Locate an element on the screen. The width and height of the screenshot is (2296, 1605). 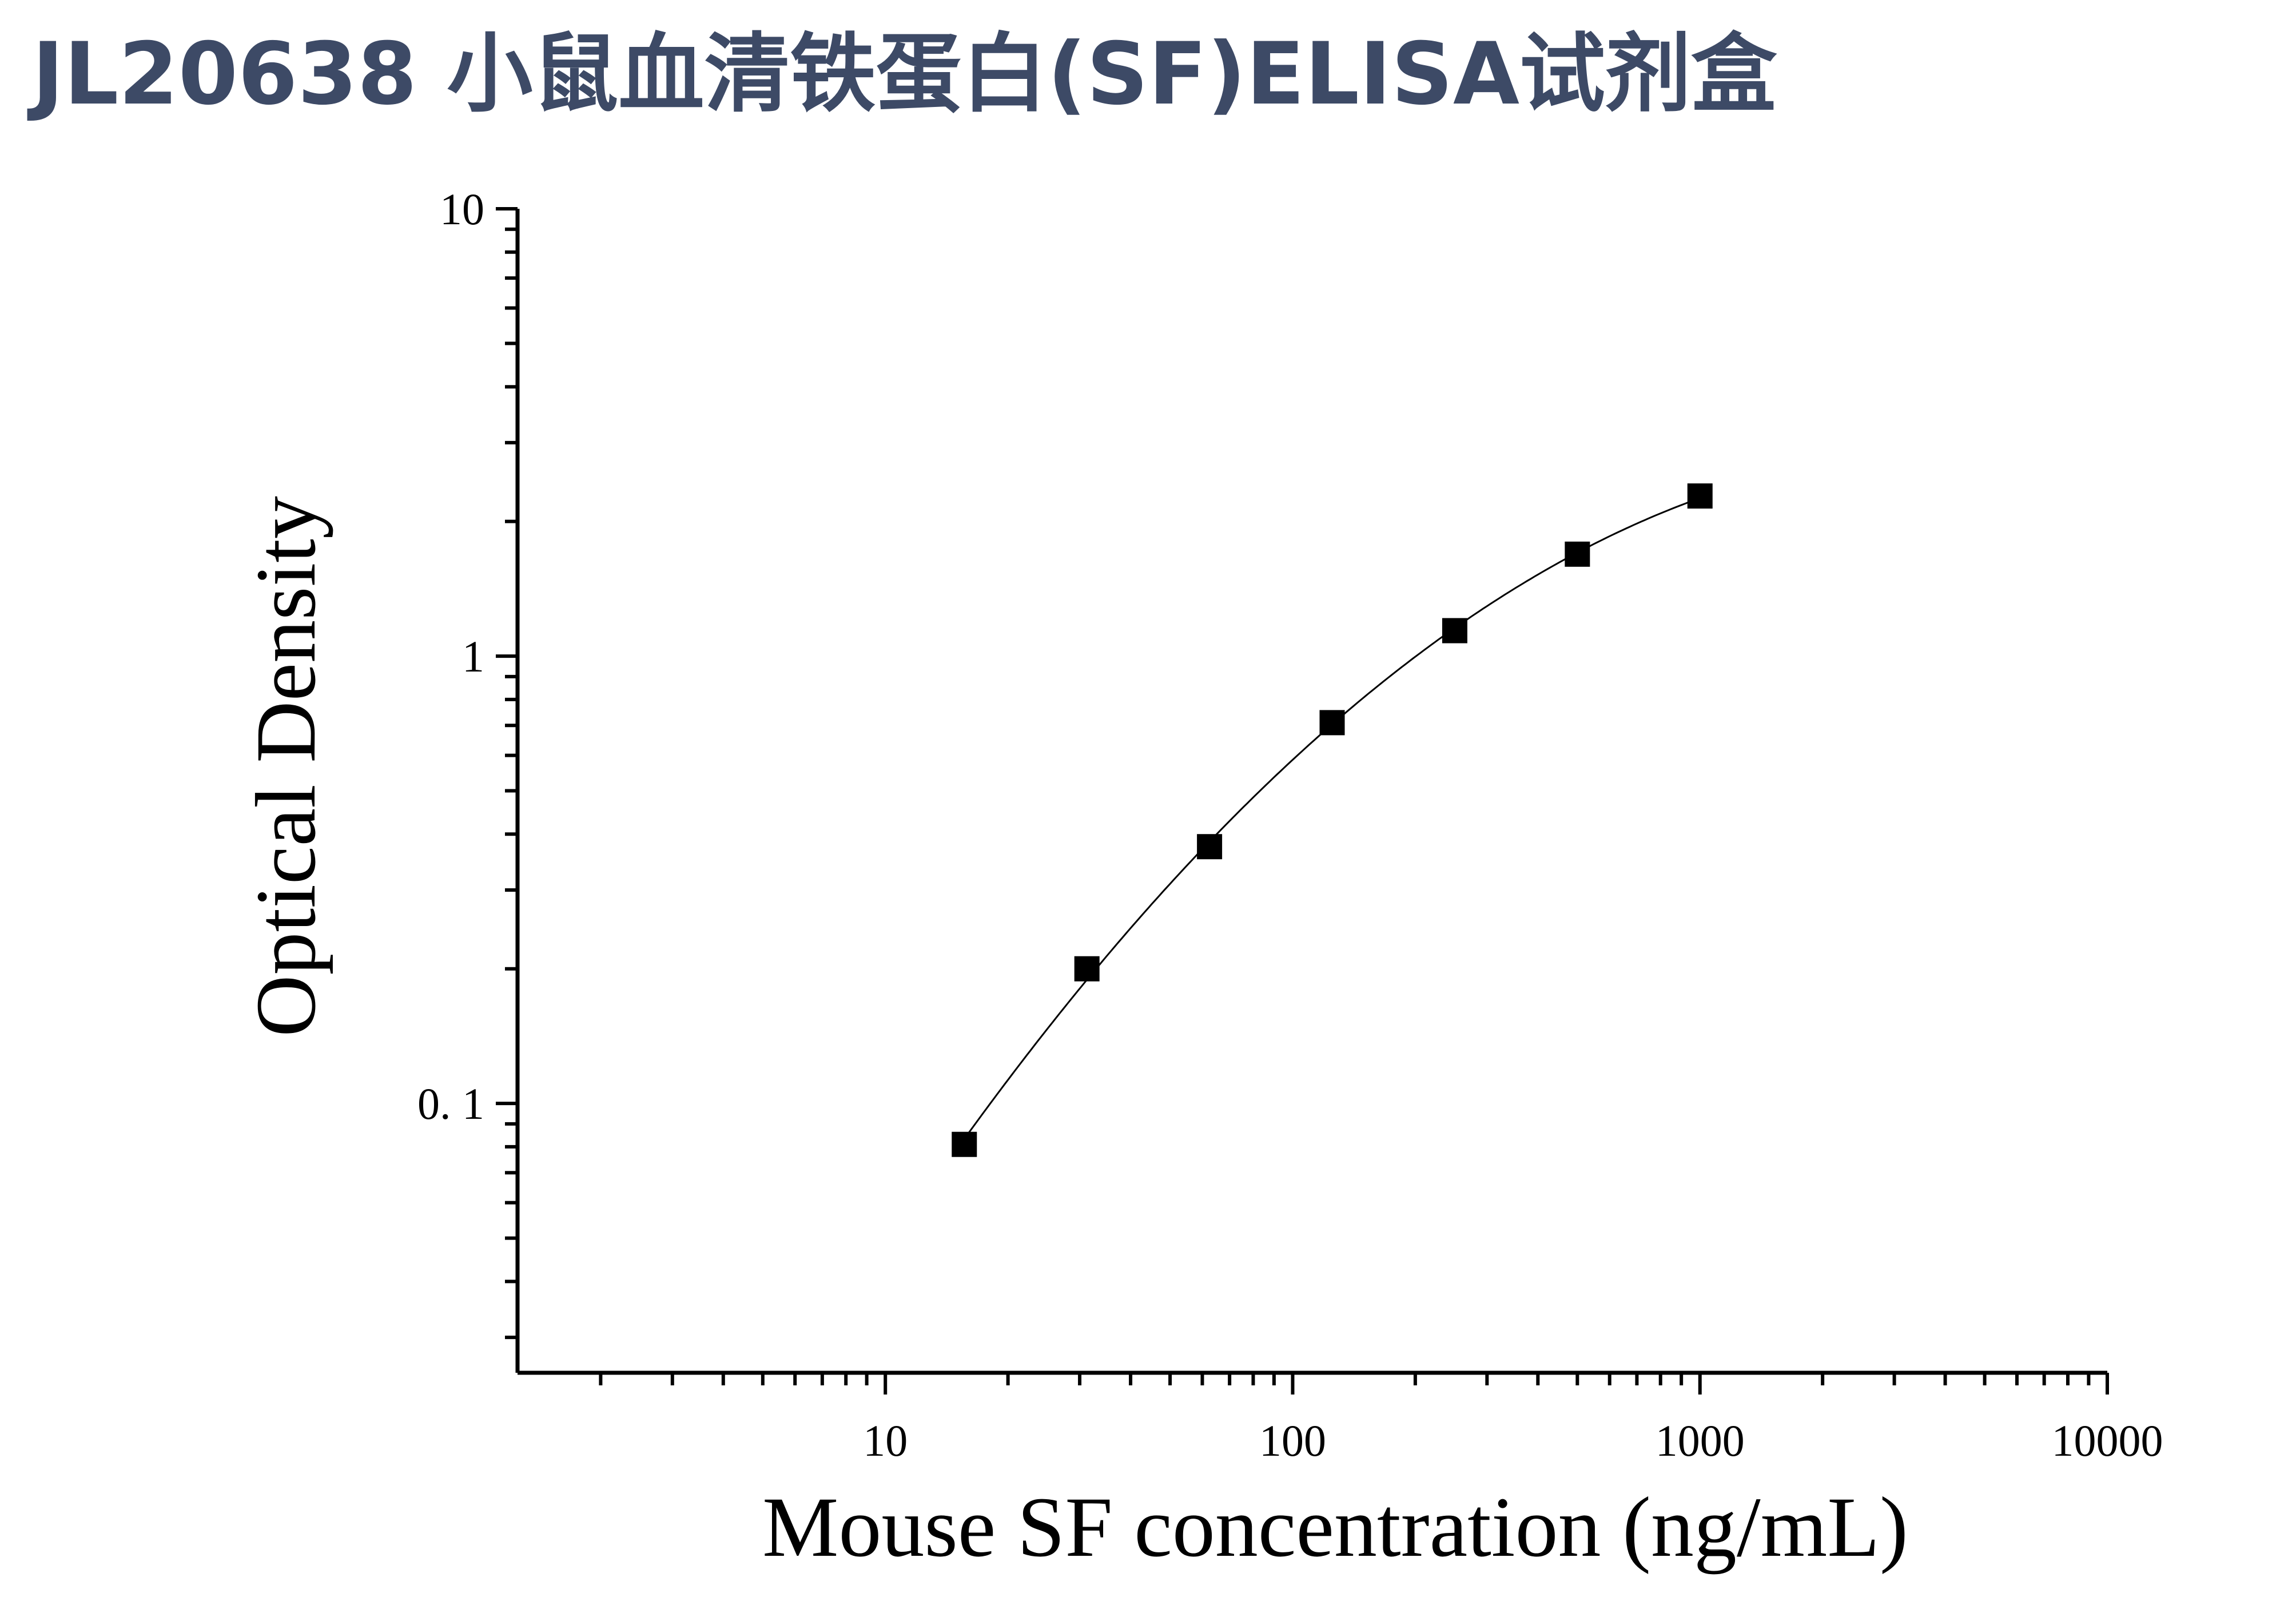
x-tick-label: 1000 is located at coordinates (1701, 1440).